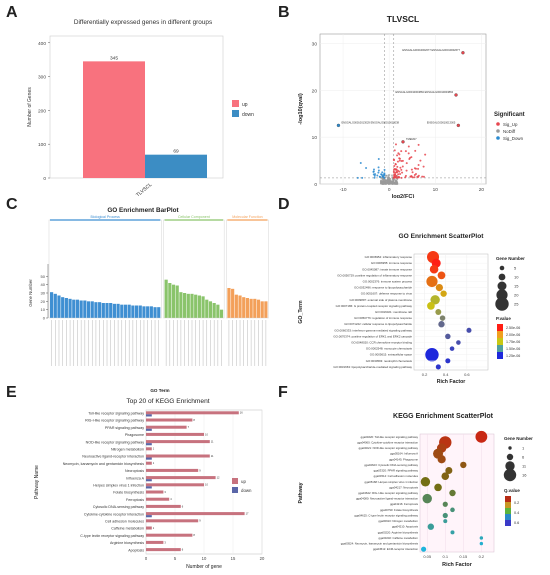 This screenshot has width=550, height=575. I want to click on bar-up-value: 1, so click(154, 528).